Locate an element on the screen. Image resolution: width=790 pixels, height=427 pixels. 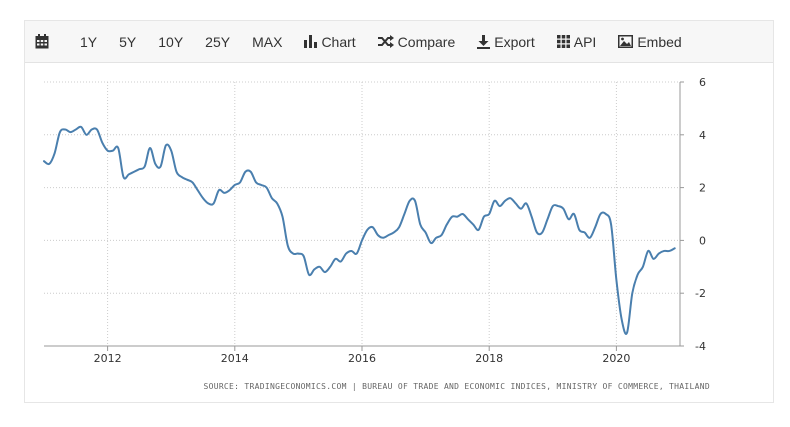
calendar-button is located at coordinates (47, 41).